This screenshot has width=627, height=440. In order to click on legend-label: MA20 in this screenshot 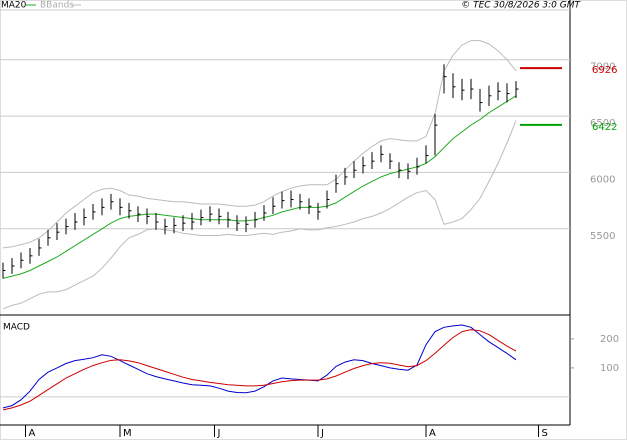, I will do `click(14, 6)`.